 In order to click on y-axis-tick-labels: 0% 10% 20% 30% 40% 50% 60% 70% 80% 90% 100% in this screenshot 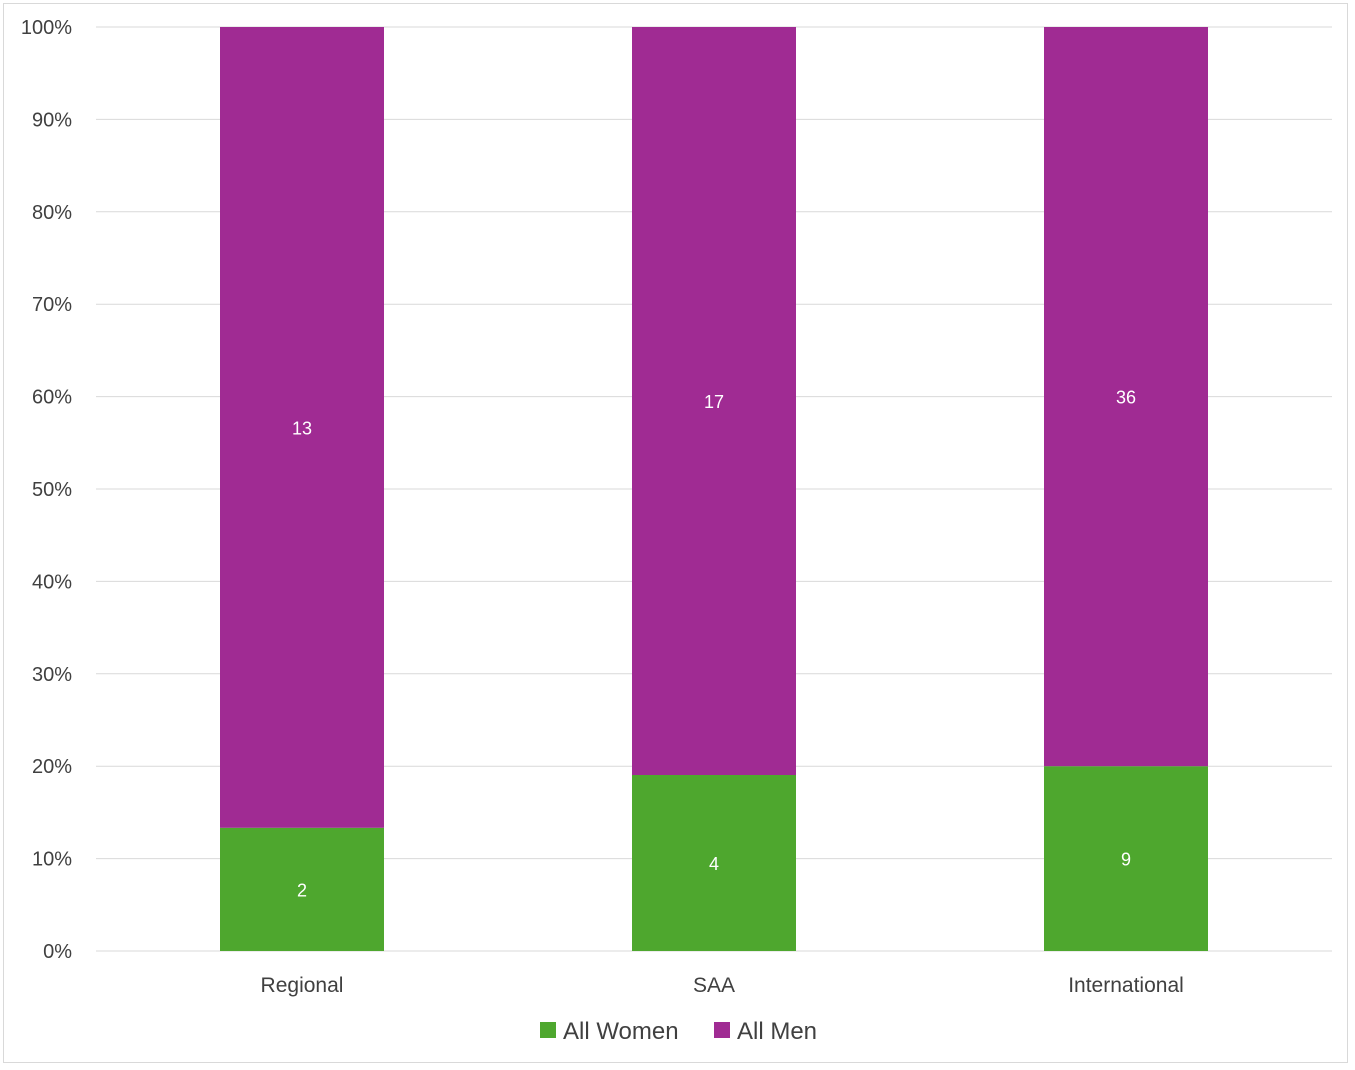, I will do `click(46, 490)`.